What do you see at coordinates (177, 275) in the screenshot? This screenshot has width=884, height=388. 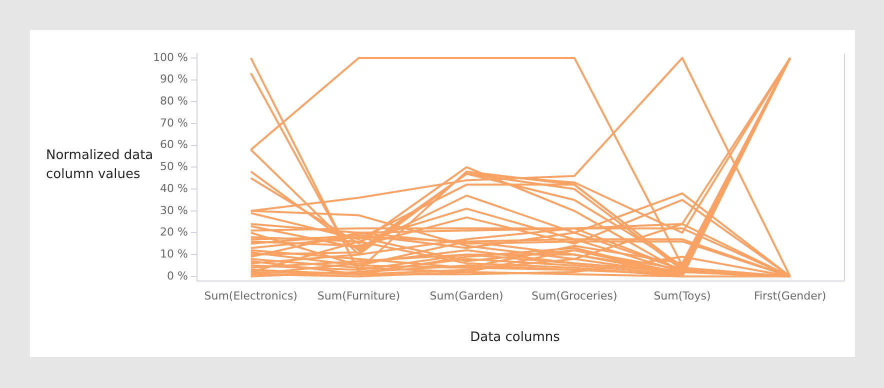 I see `y-tick-label: 0 %` at bounding box center [177, 275].